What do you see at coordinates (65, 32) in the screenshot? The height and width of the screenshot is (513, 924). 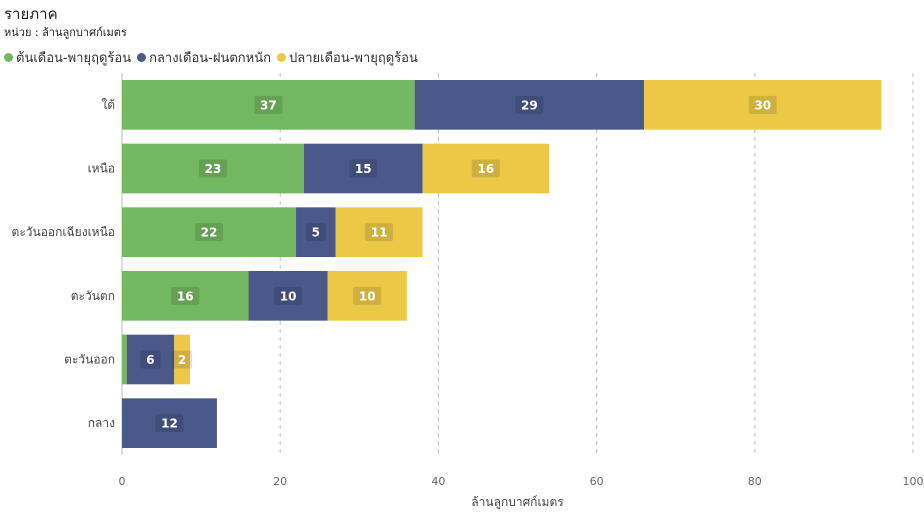 I see `chart-subtitle: หน่วย : ล้านลูกบาศก์เมตร` at bounding box center [65, 32].